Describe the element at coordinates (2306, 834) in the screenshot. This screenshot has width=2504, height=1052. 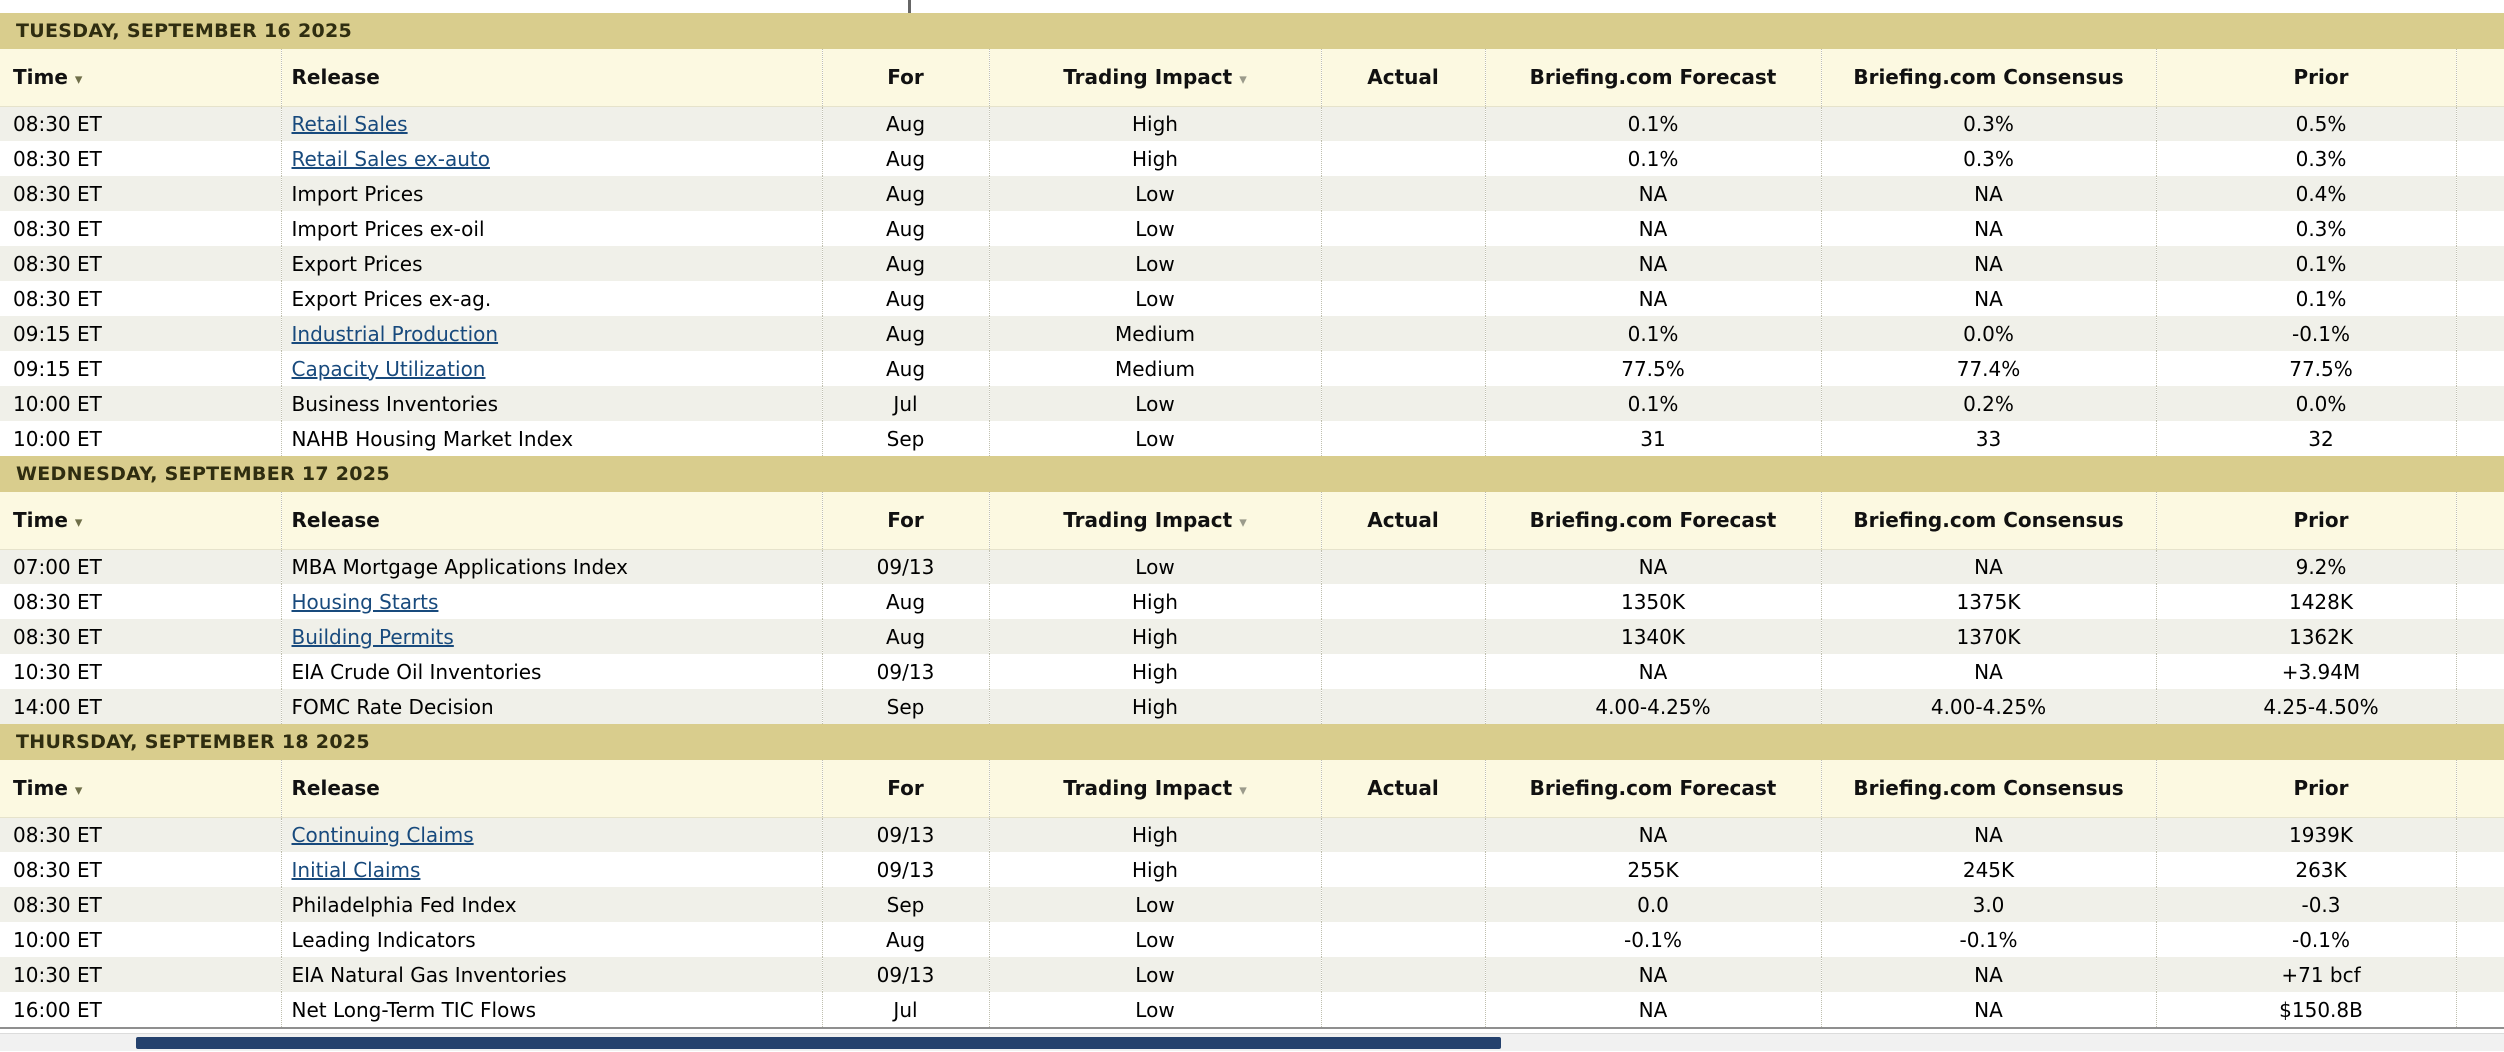
I see `prior-cell: 1939K` at that location.